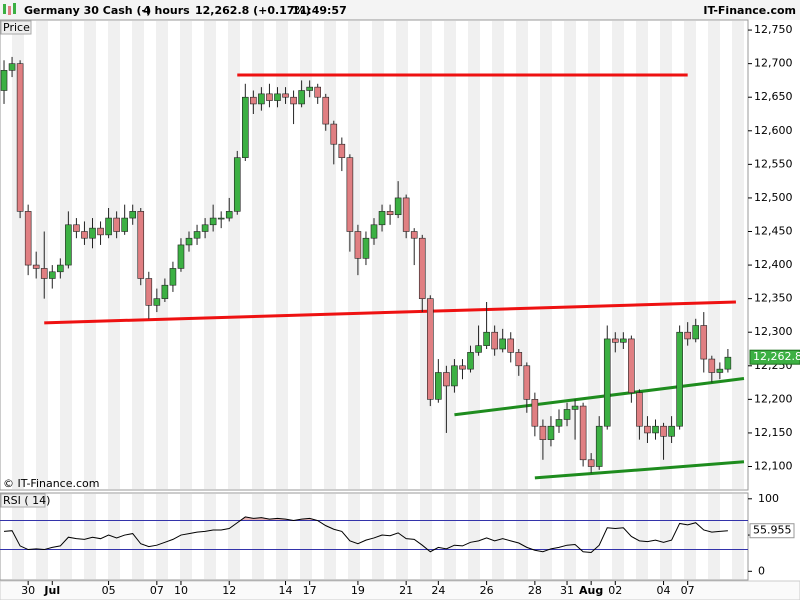 This screenshot has width=800, height=604. Describe the element at coordinates (9, 9) in the screenshot. I see `logo-icon` at that location.